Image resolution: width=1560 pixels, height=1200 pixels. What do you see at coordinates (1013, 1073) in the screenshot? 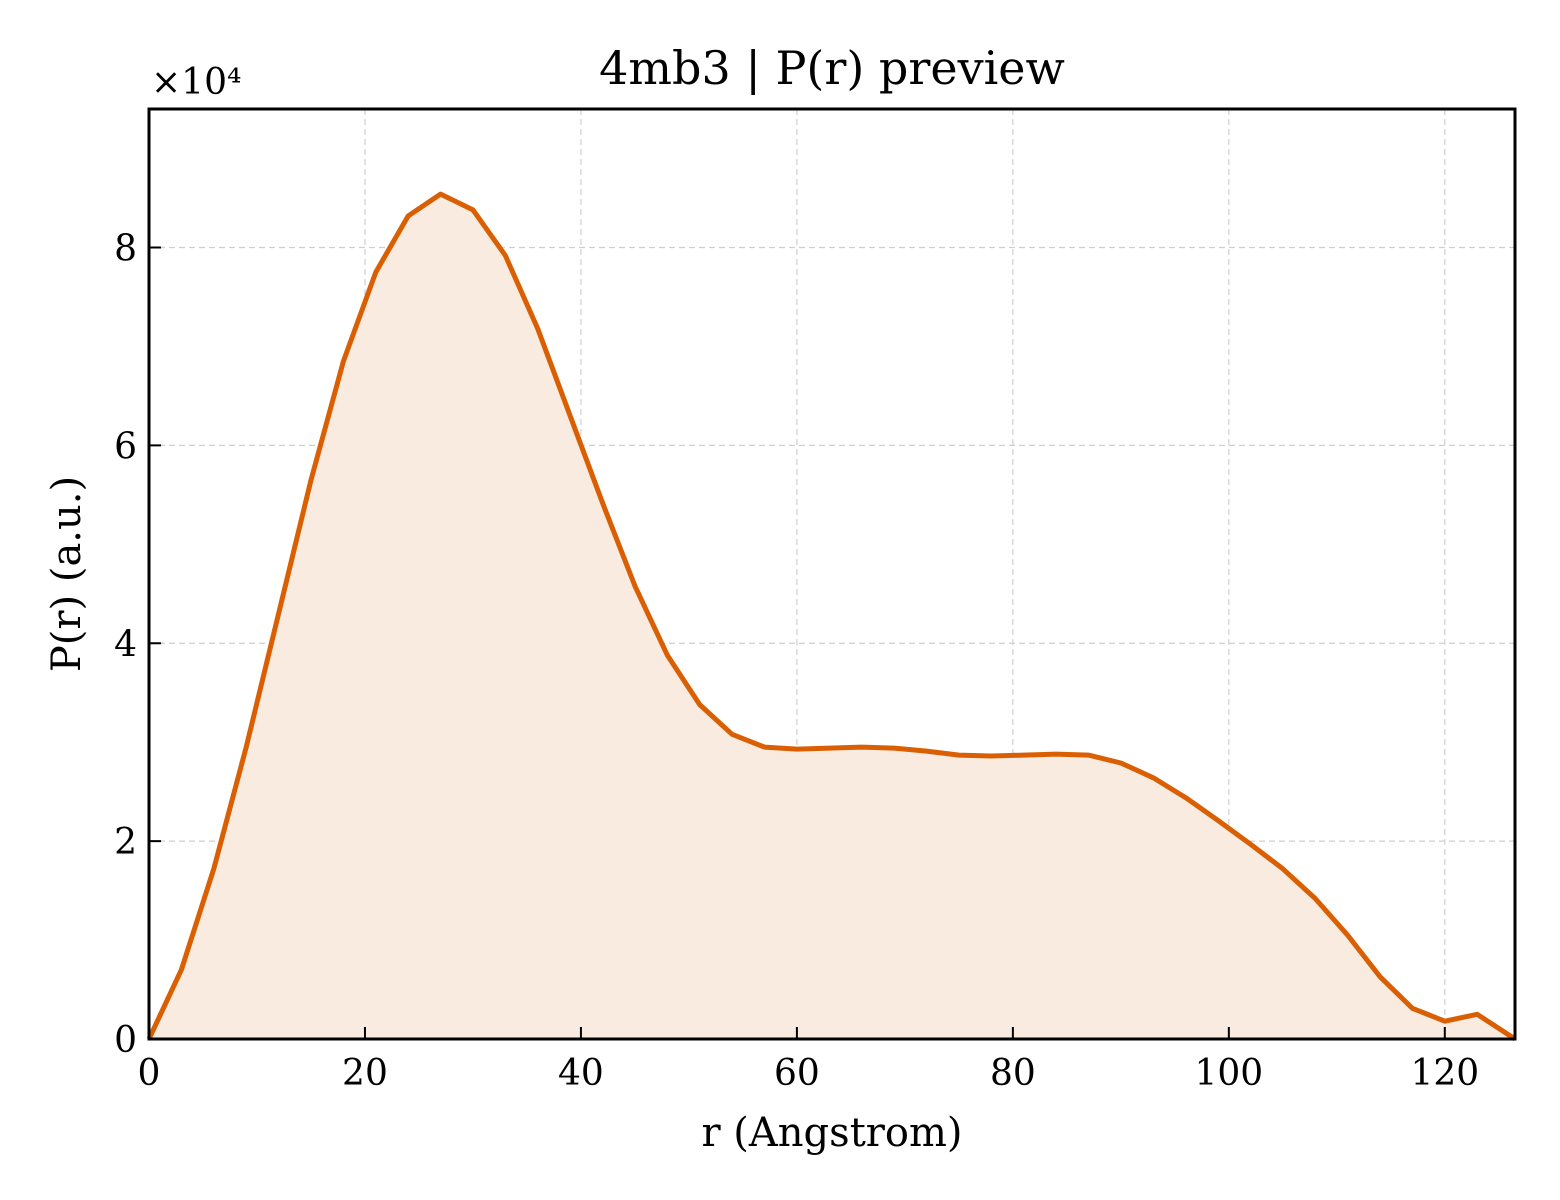
I see `x-tick-label-4: 80` at bounding box center [1013, 1073].